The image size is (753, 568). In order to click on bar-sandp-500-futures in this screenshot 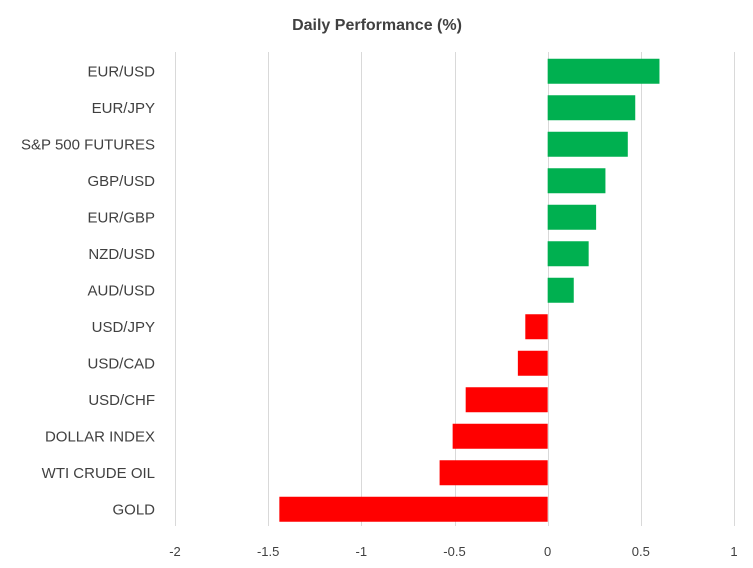, I will do `click(587, 144)`.